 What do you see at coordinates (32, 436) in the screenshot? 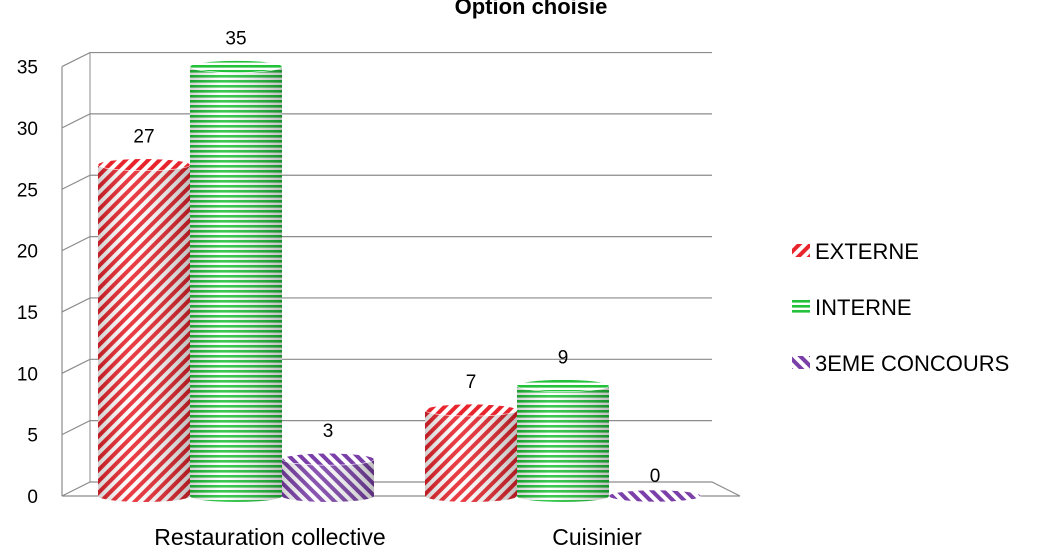
I see `y-tick-label: 5` at bounding box center [32, 436].